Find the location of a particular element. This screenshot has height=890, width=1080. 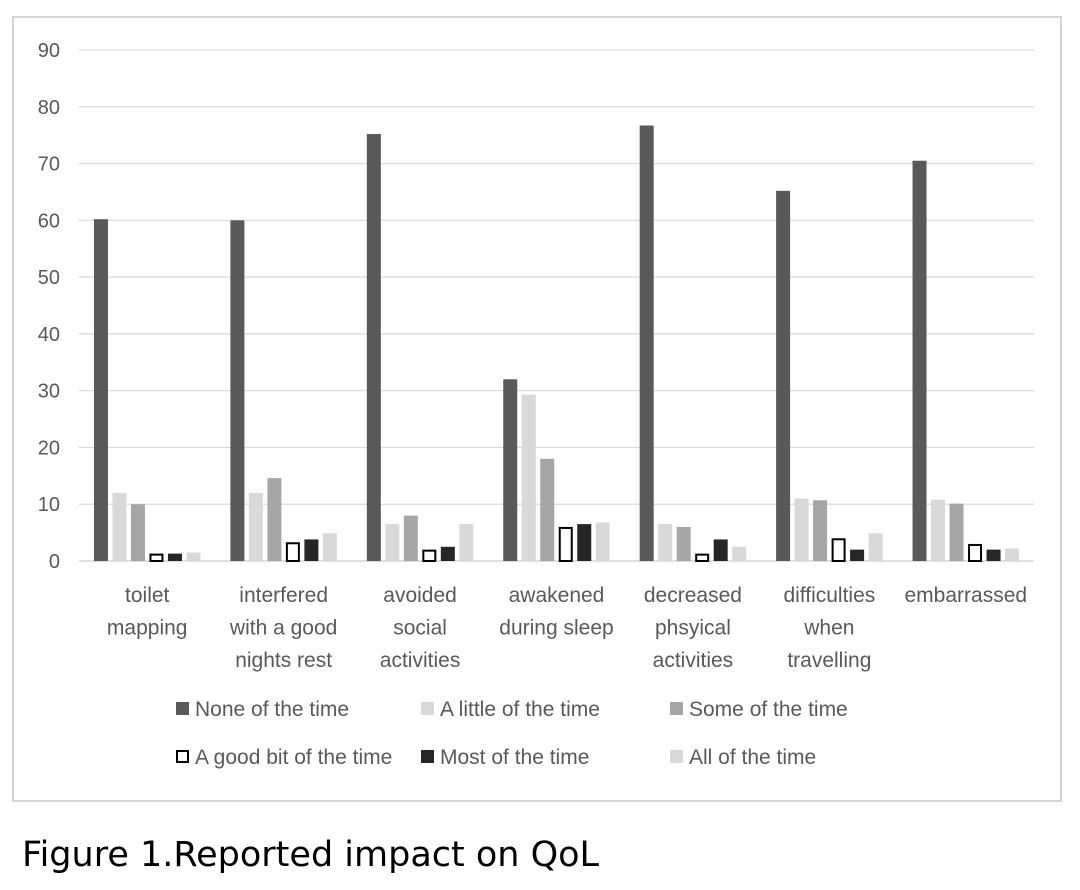

x-category-label-line: interfered is located at coordinates (283, 595).